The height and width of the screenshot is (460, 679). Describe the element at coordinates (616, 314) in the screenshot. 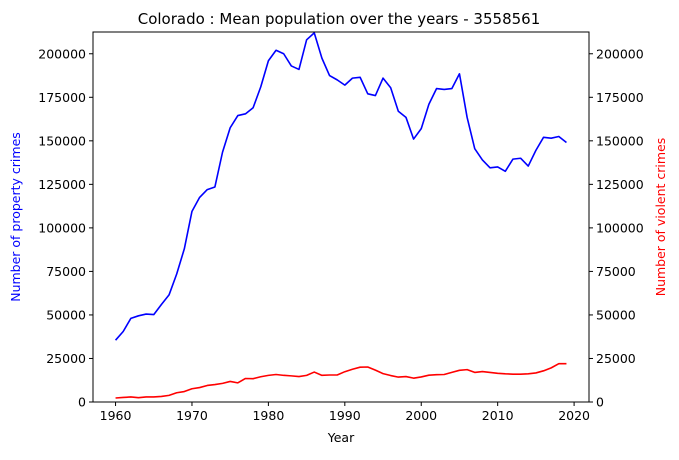

I see `y-tick-label-right: 50000` at that location.